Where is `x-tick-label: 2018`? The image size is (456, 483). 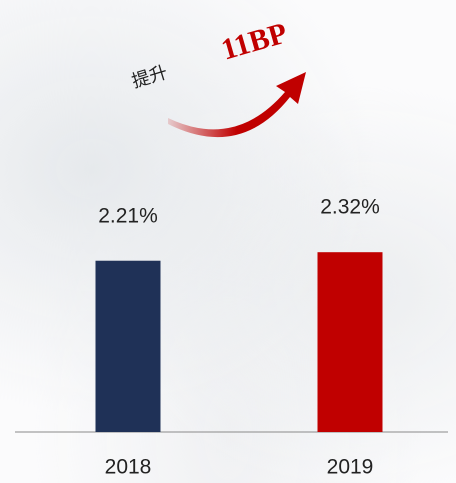 x-tick-label: 2018 is located at coordinates (128, 467).